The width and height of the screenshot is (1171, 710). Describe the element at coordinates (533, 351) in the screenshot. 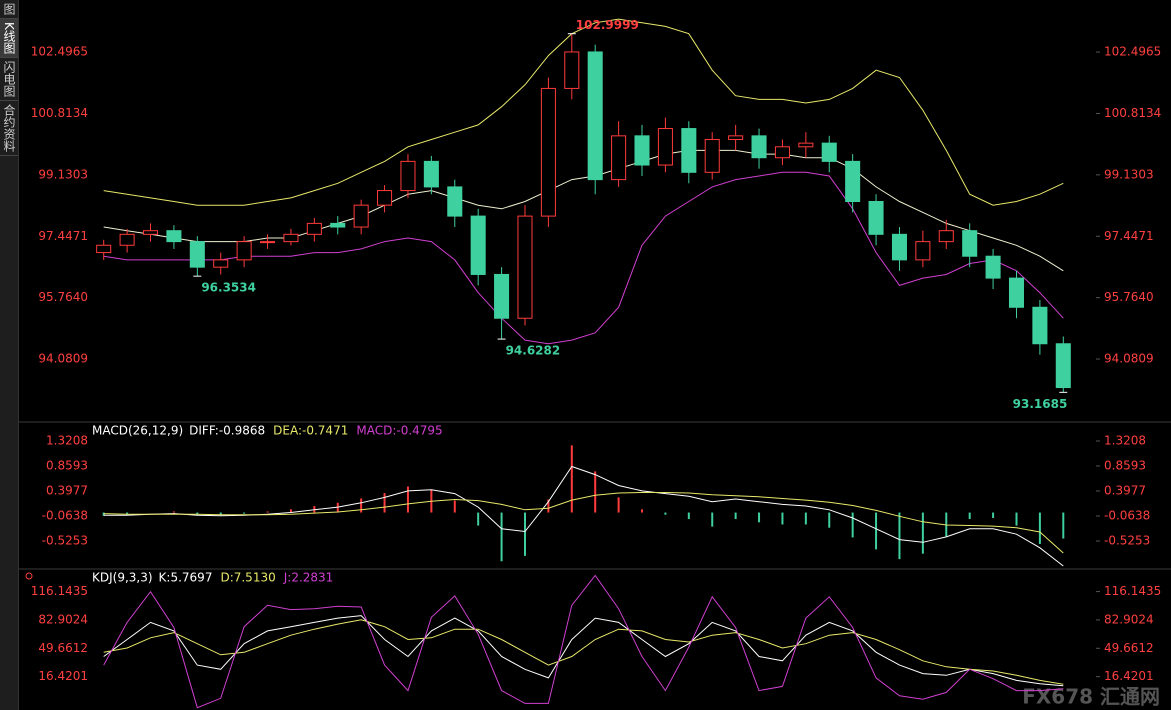

I see `annotation: 94.6282` at that location.